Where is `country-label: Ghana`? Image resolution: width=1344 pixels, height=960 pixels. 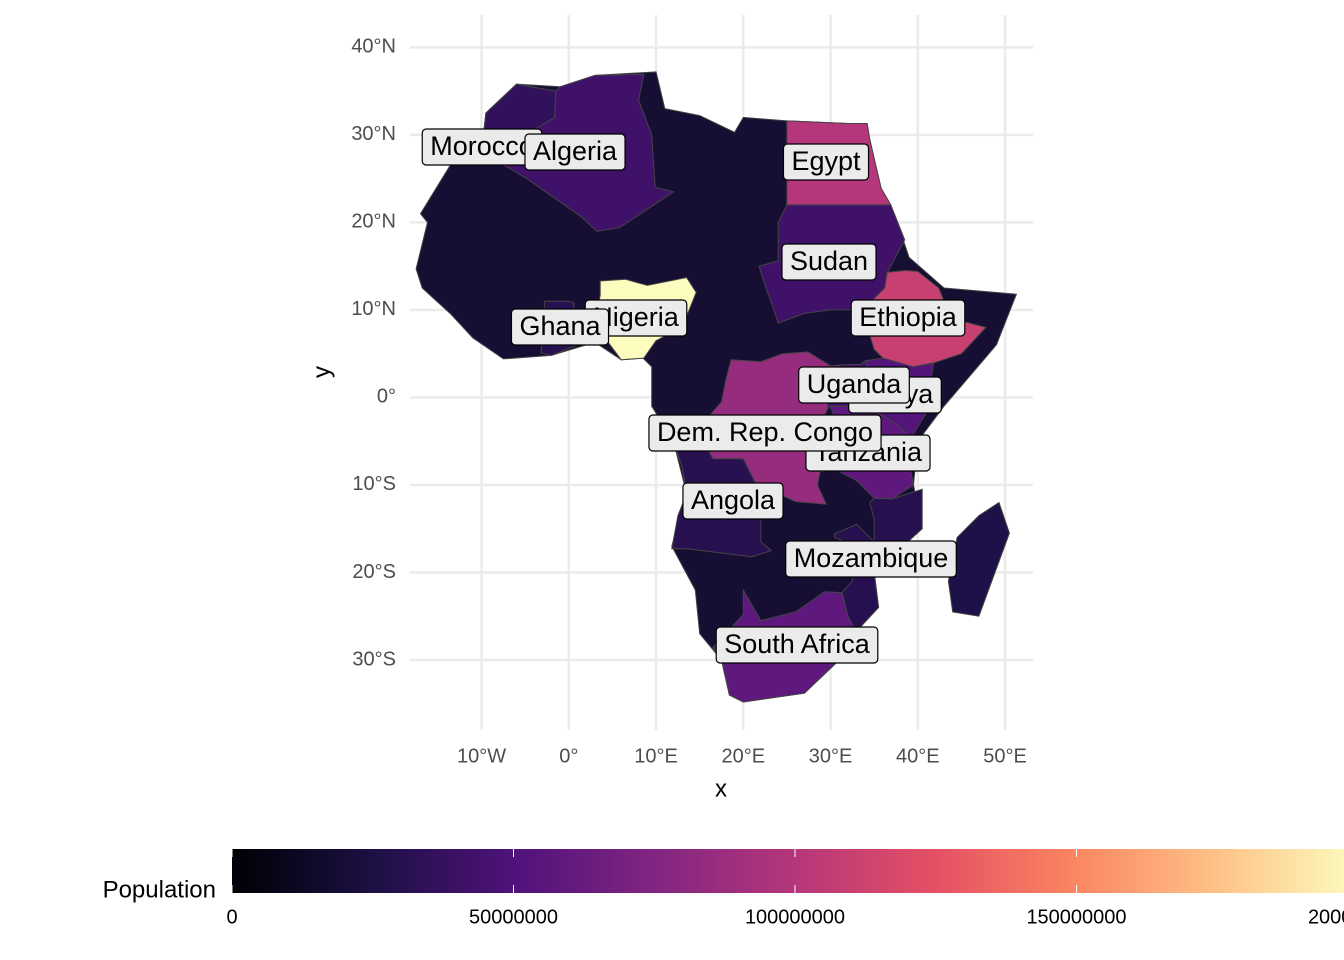 country-label: Ghana is located at coordinates (560, 326).